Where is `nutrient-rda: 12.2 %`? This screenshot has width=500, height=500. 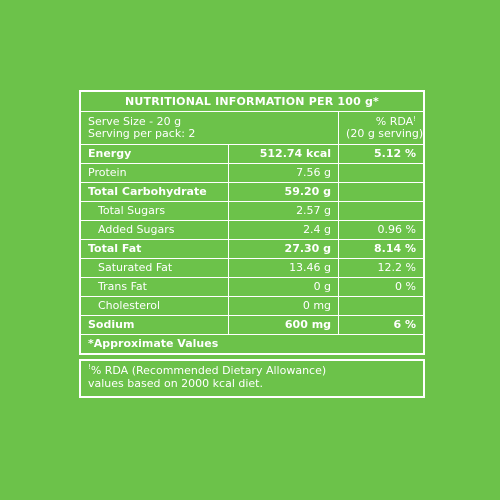 nutrient-rda: 12.2 % is located at coordinates (381, 268).